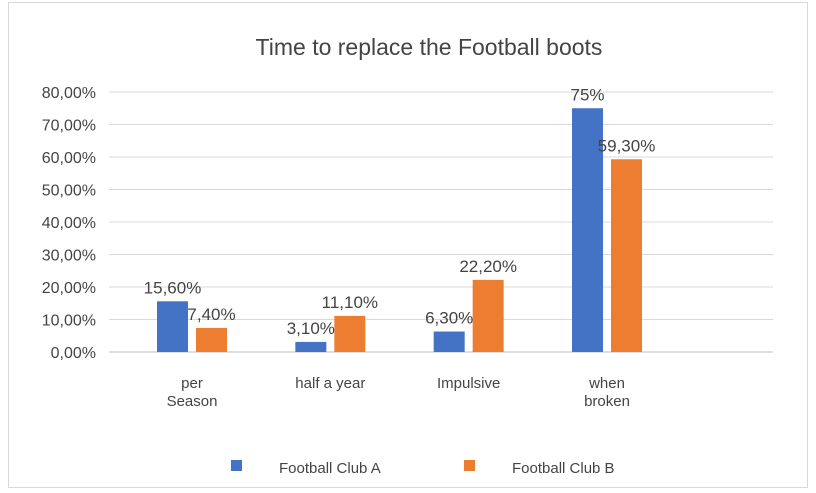  What do you see at coordinates (173, 287) in the screenshot?
I see `data-label: 15,60%` at bounding box center [173, 287].